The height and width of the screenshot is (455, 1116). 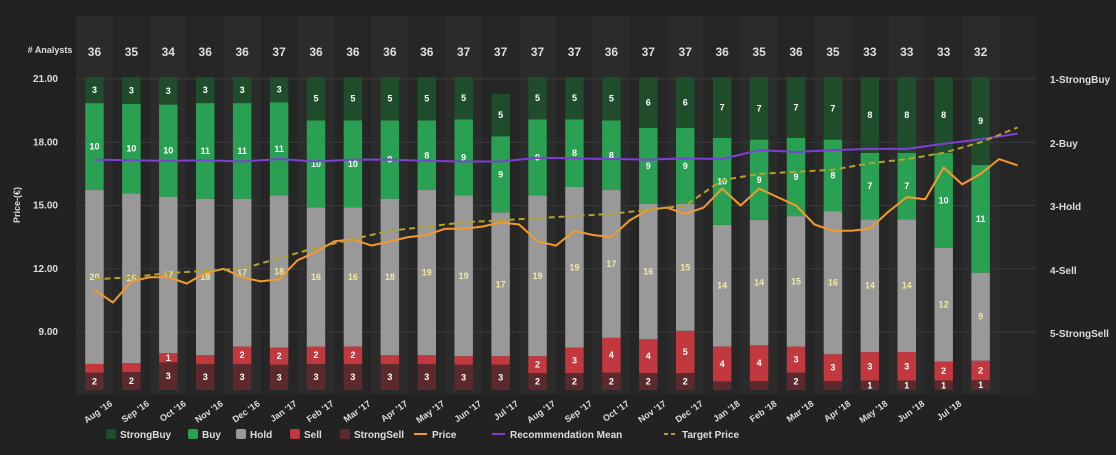 I want to click on y-axis-label: Price-(€), so click(x=17, y=205).